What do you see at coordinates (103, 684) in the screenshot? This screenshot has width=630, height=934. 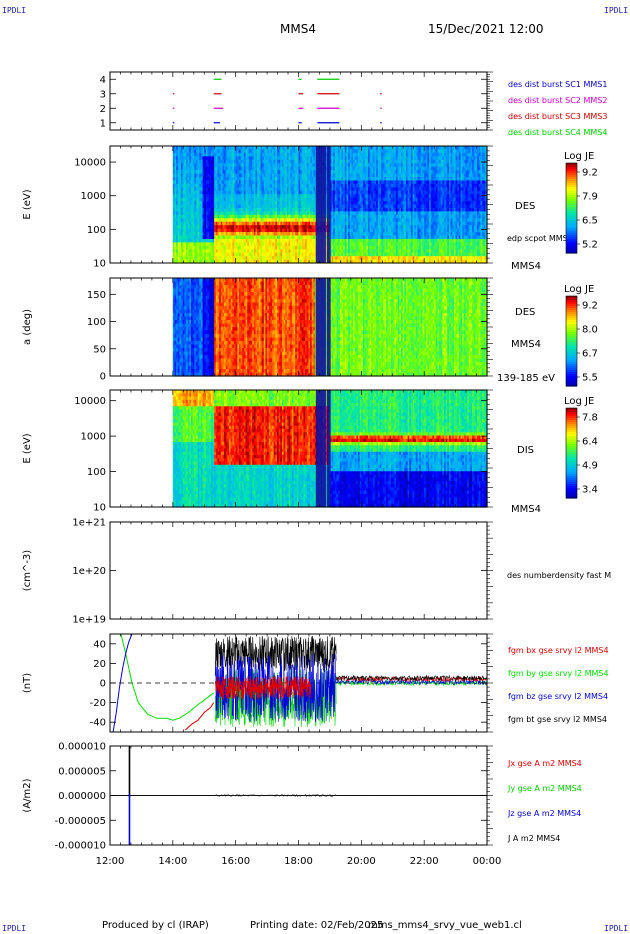 I see `bfield-ytick-label: 0` at bounding box center [103, 684].